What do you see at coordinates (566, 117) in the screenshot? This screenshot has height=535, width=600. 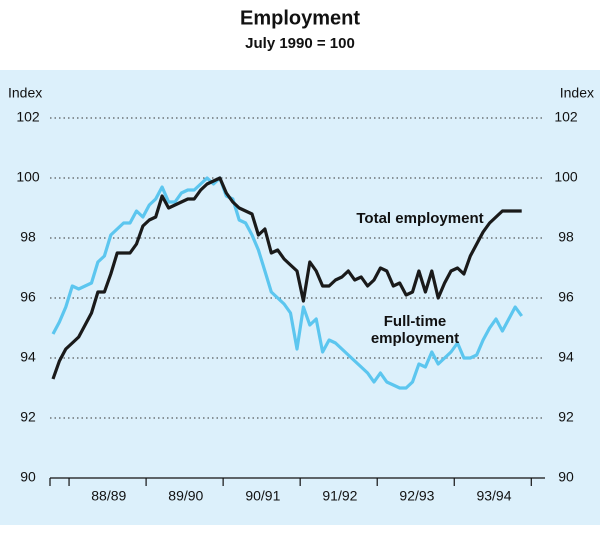 I see `y2-tick-label: 102` at bounding box center [566, 117].